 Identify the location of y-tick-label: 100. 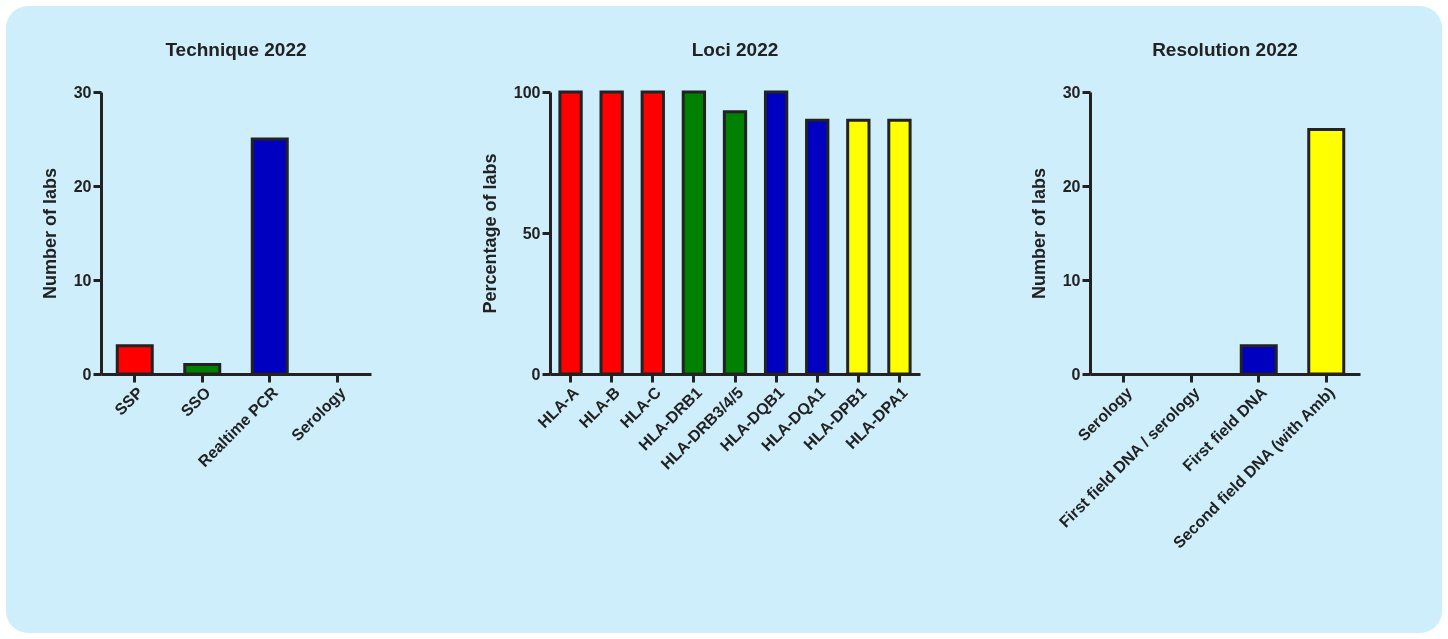
(527, 92).